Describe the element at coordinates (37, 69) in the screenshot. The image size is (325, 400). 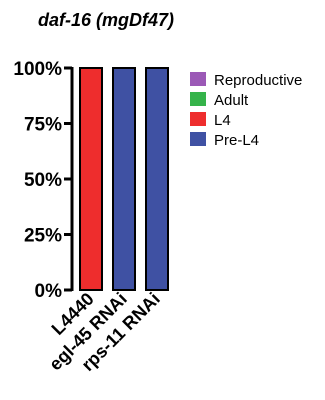
I see `y-tick-label: 100%` at that location.